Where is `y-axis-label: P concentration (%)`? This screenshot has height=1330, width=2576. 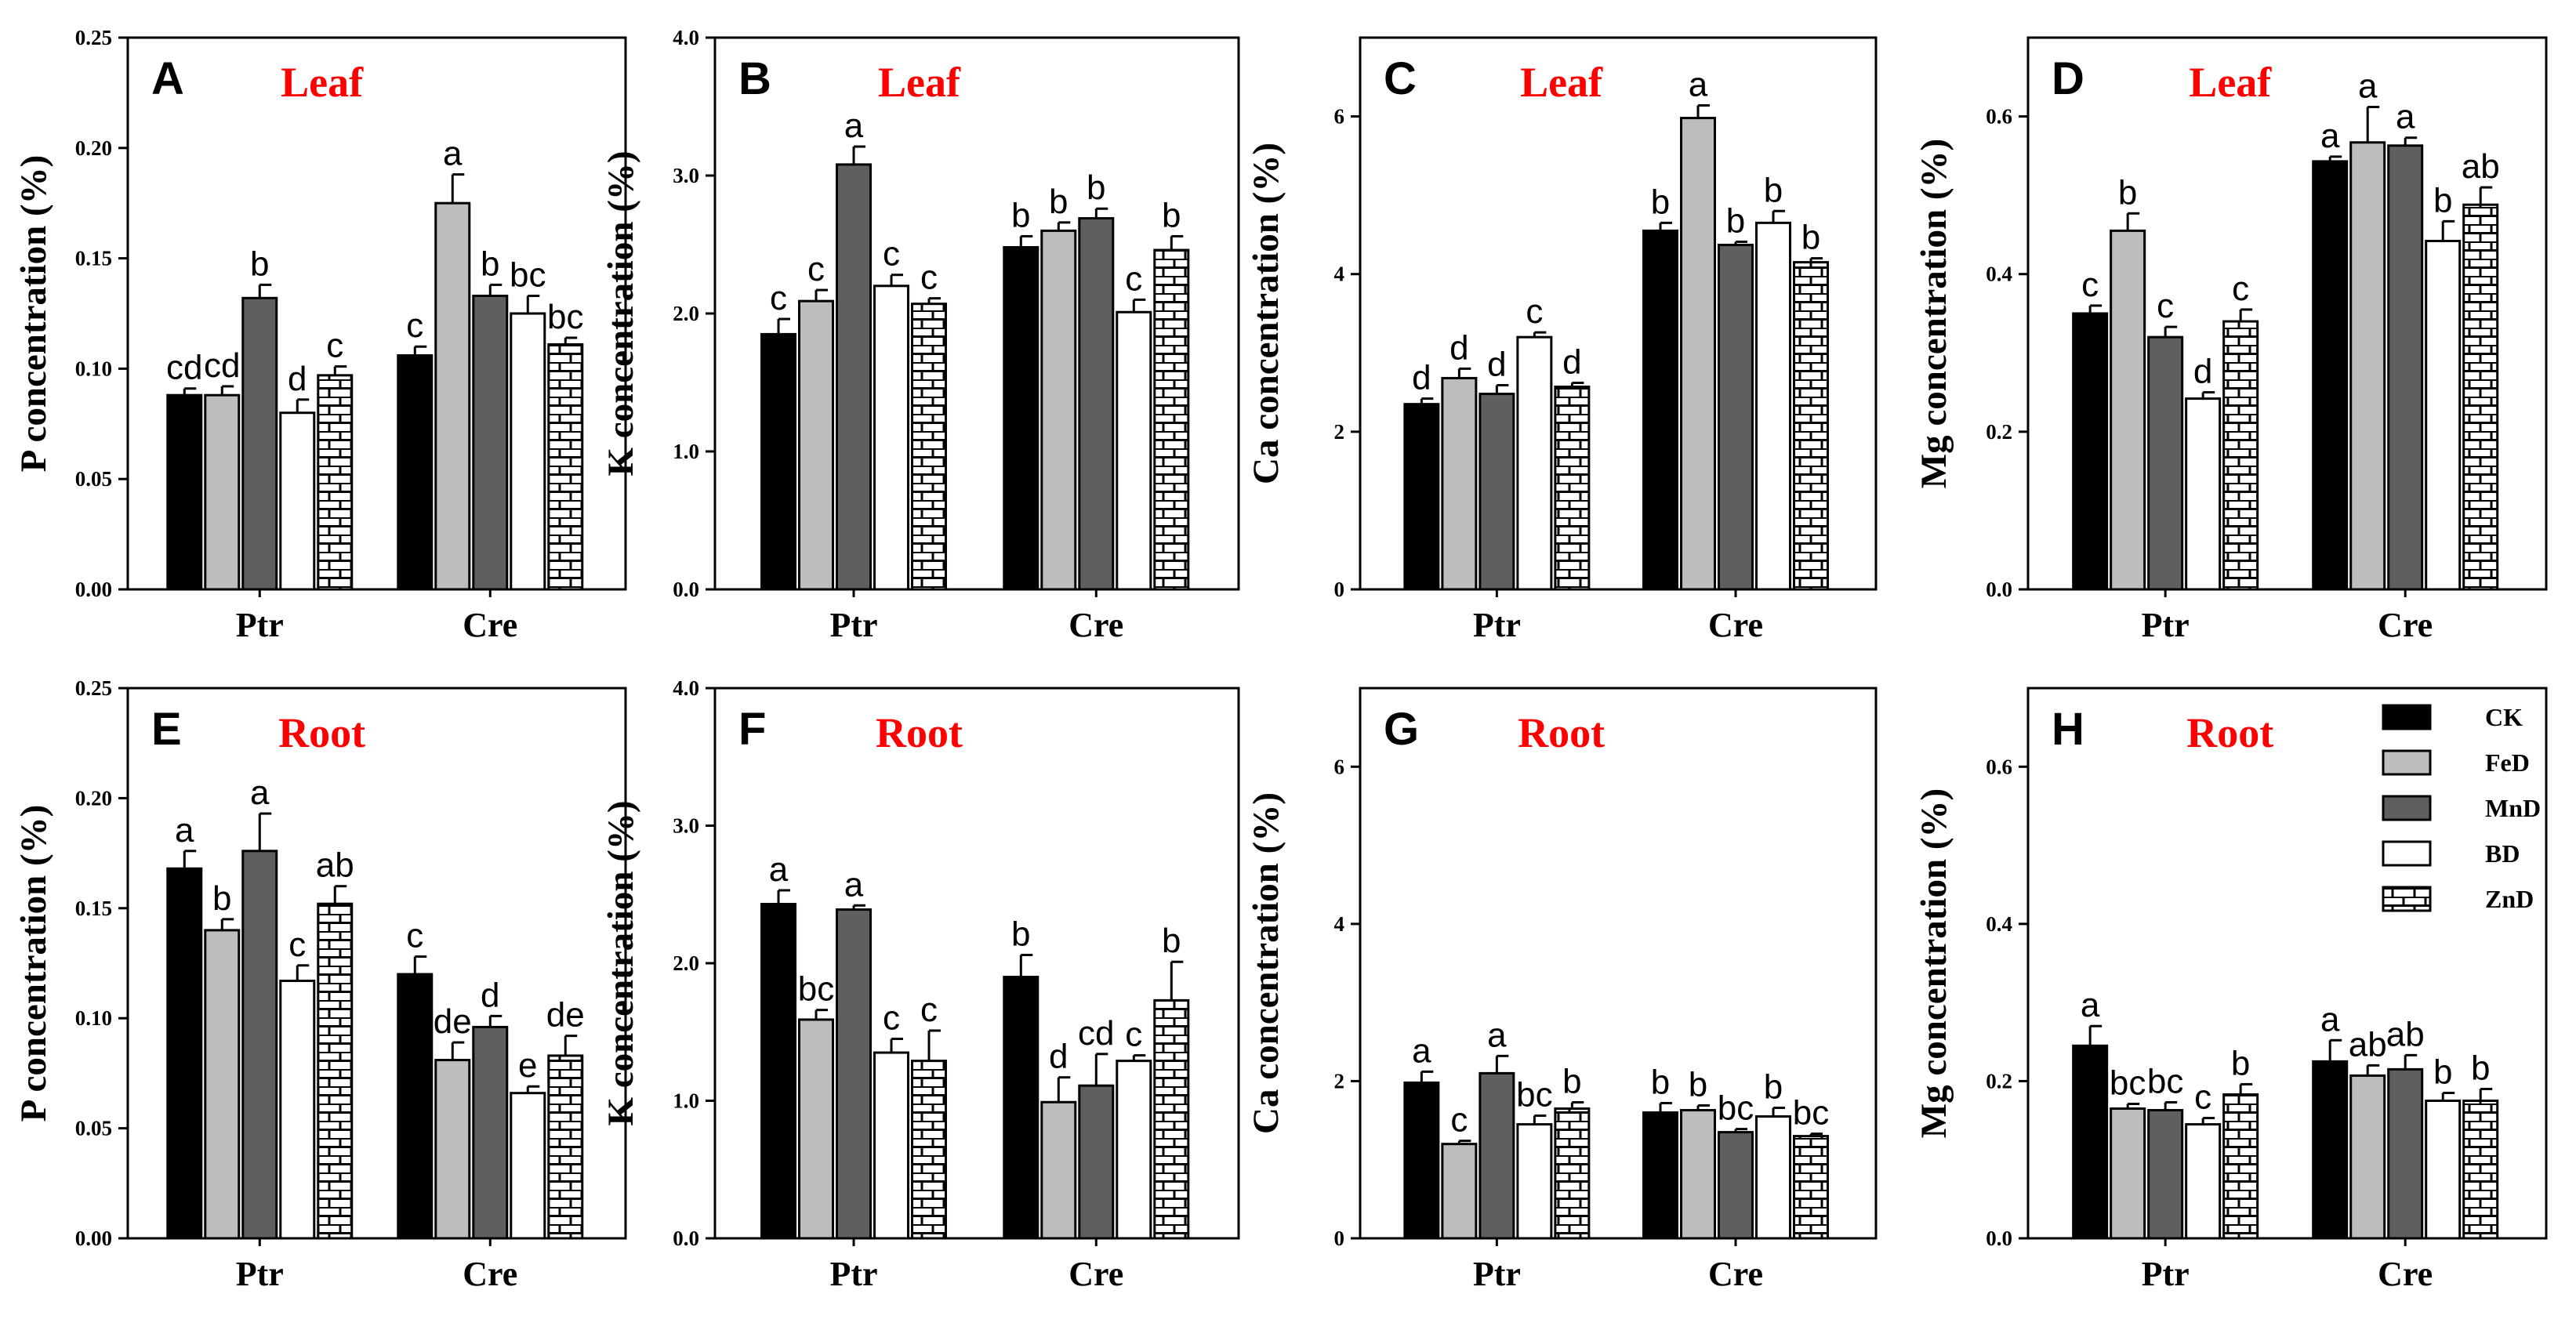 y-axis-label: P concentration (%) is located at coordinates (34, 314).